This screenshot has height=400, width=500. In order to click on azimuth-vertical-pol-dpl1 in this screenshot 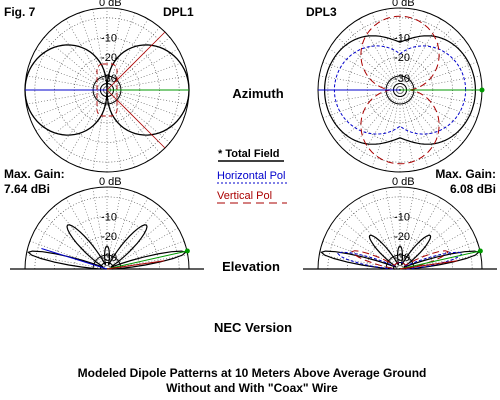, I will do `click(107, 90)`.